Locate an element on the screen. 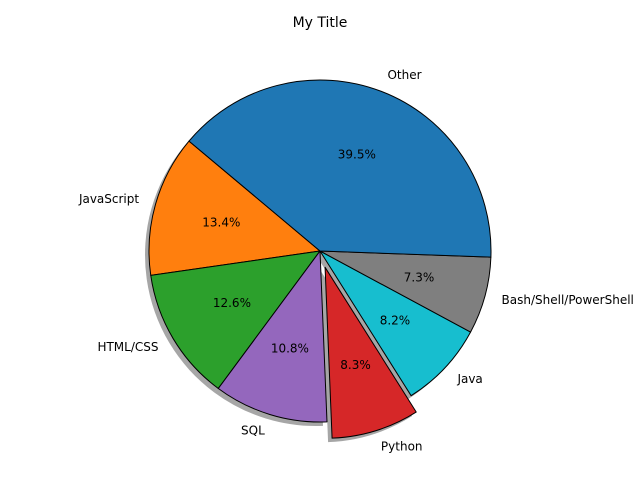 This screenshot has height=485, width=640. slice-percent-javascript: 13.4% is located at coordinates (221, 222).